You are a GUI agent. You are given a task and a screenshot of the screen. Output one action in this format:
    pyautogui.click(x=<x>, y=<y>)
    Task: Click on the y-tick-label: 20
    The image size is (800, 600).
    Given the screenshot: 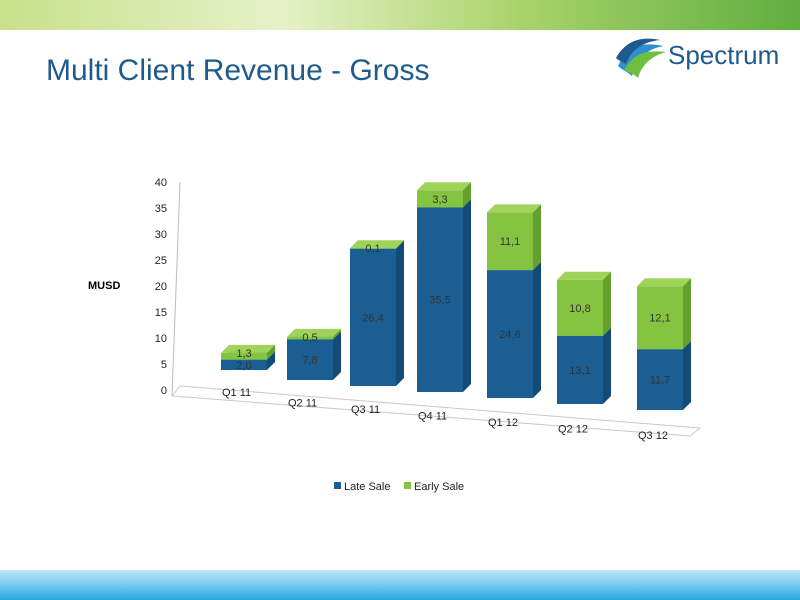 What is the action you would take?
    pyautogui.click(x=161, y=287)
    